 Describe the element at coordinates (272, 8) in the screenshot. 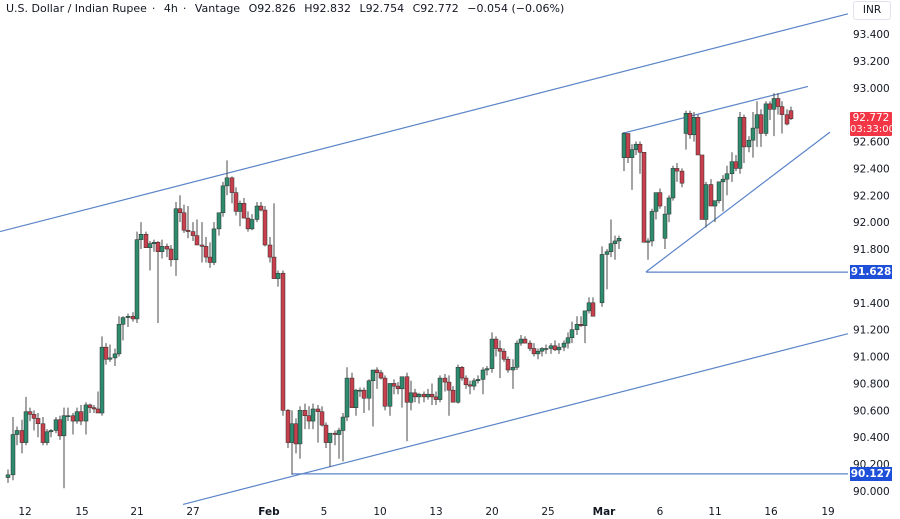

I see `ohlc-open: O92.826` at that location.